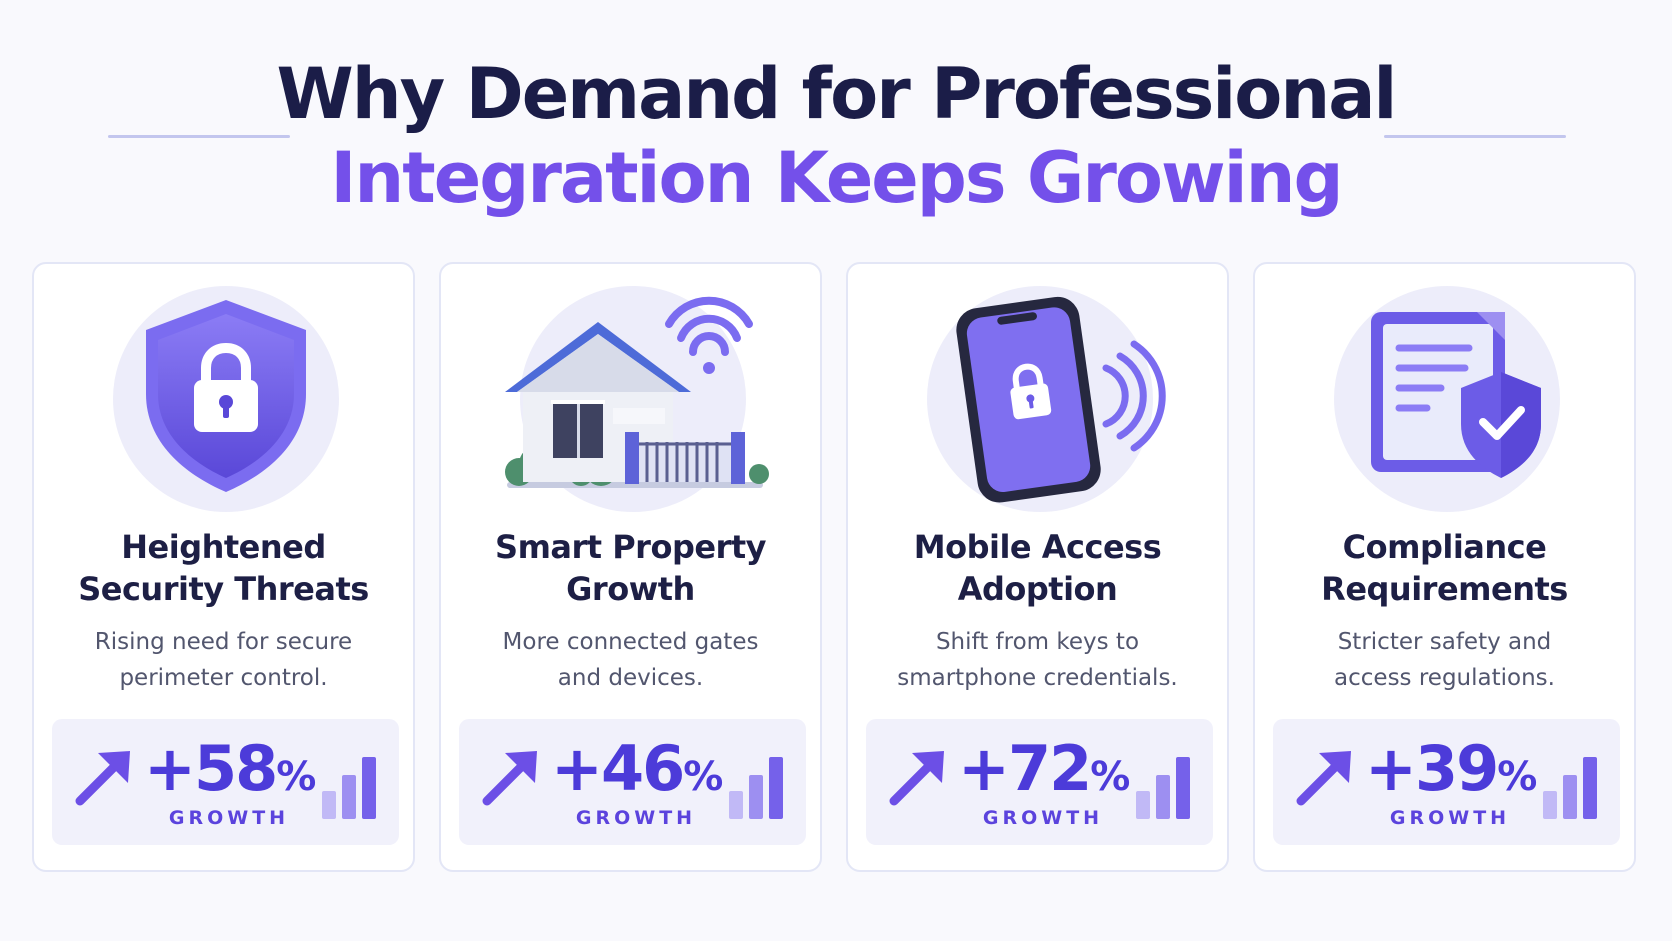 Image resolution: width=1672 pixels, height=941 pixels. What do you see at coordinates (1456, 395) in the screenshot?
I see `document-shield-icon` at bounding box center [1456, 395].